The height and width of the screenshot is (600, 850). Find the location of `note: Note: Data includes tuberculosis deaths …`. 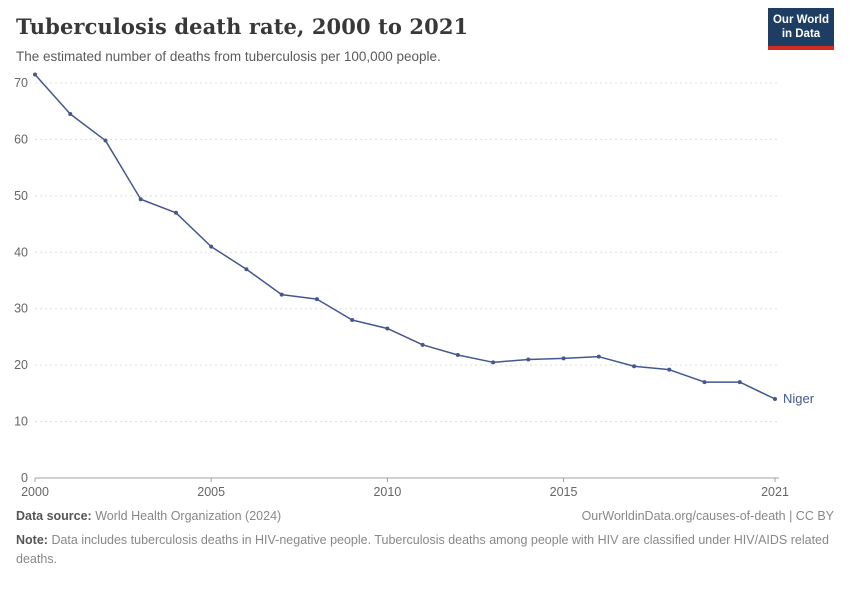

note: Note: Data includes tuberculosis deaths … is located at coordinates (425, 550).